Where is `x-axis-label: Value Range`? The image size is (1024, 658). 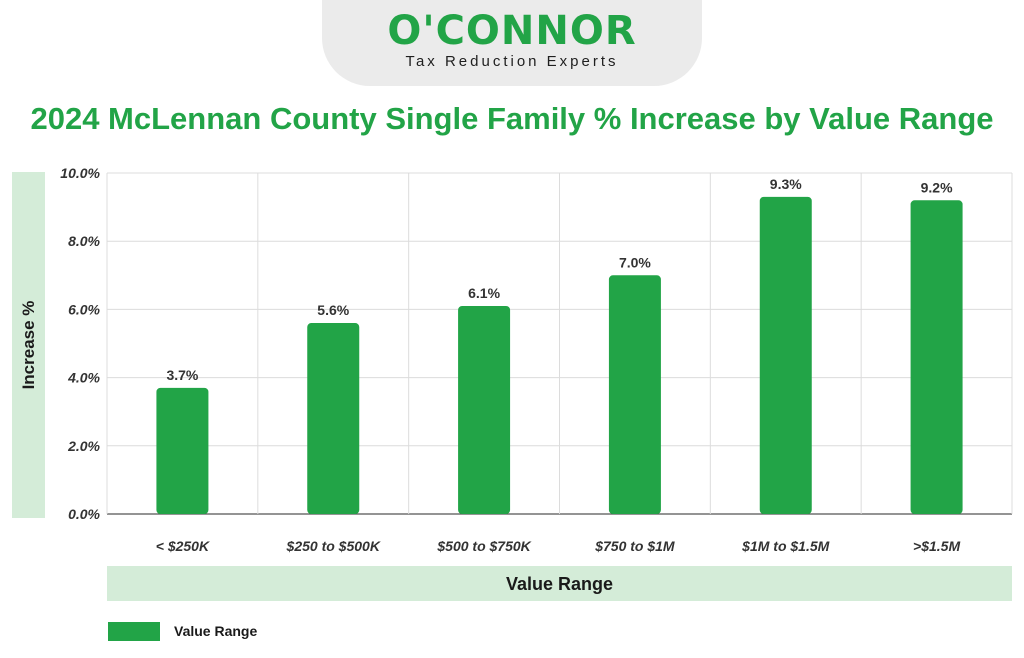
x-axis-label: Value Range is located at coordinates (559, 584).